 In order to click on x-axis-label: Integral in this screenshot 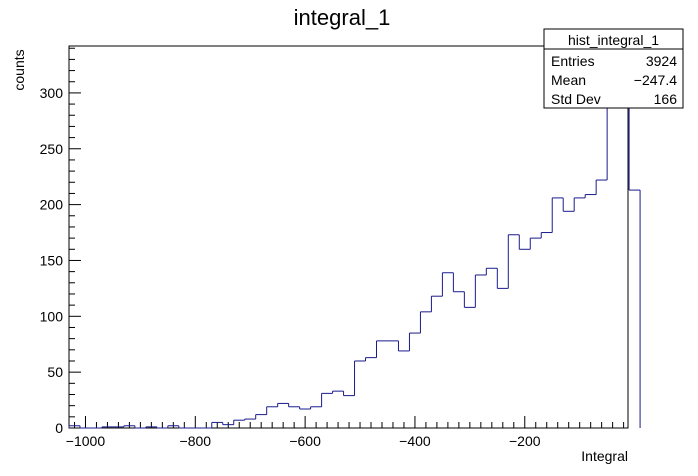, I will do `click(604, 456)`.